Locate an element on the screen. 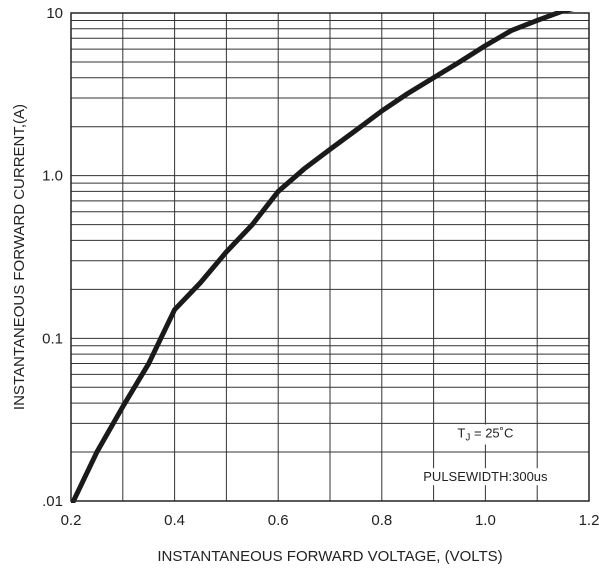 This screenshot has height=574, width=599. x-tick-label: 1.2 is located at coordinates (589, 520).